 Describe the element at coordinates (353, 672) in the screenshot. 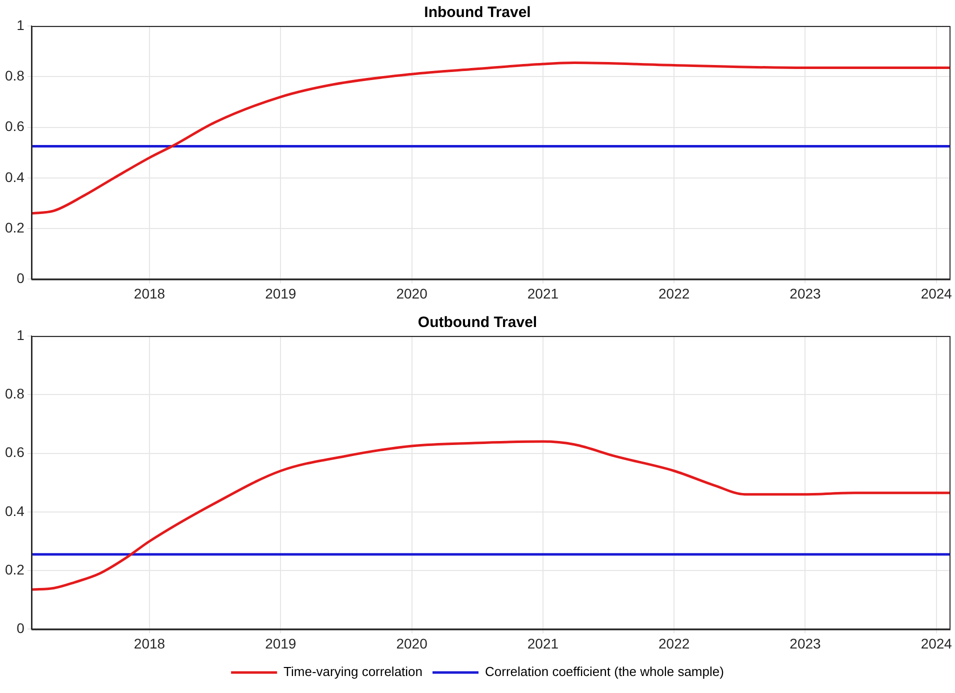

I see `legend-label: Time-varying correlation` at that location.